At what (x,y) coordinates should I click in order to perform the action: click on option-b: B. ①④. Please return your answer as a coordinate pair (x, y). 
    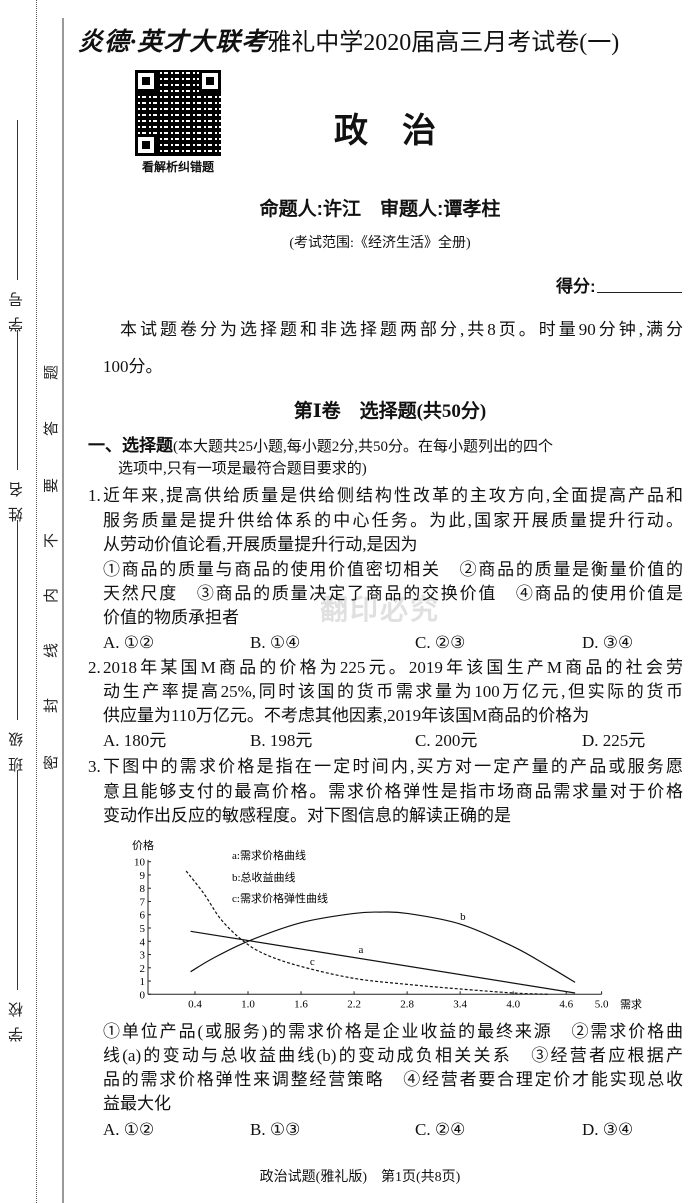
    Looking at the image, I should click on (275, 642).